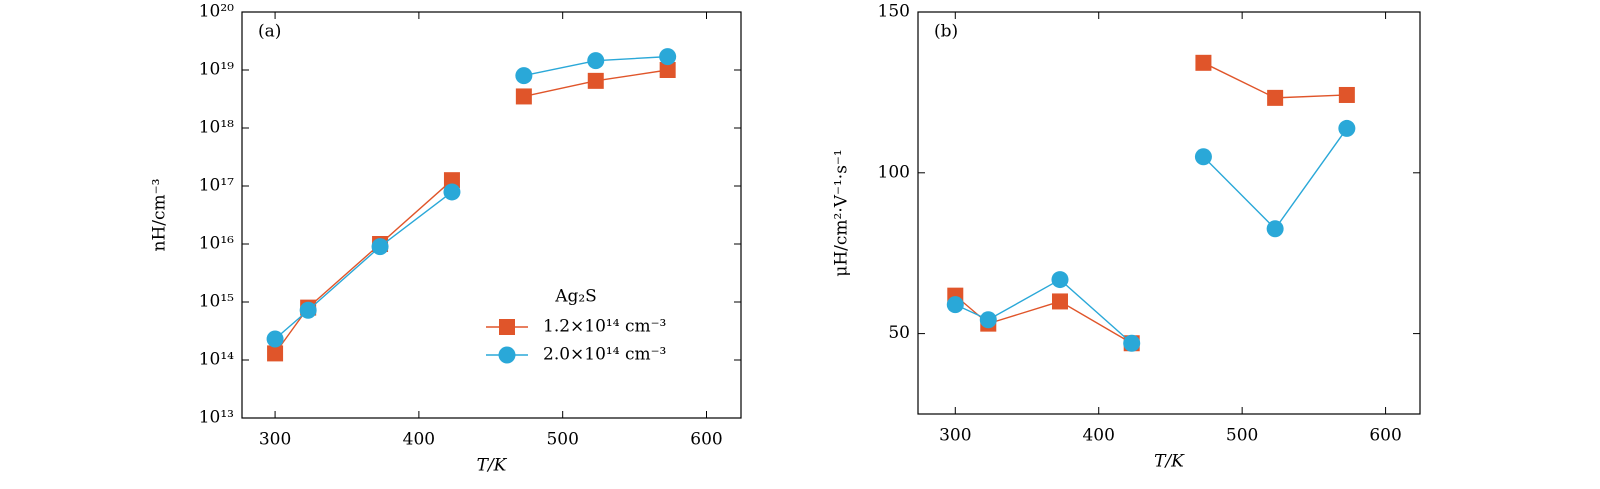 This screenshot has height=489, width=1600. What do you see at coordinates (216, 70) in the screenshot?
I see `y-tick-label: 10¹⁹` at bounding box center [216, 70].